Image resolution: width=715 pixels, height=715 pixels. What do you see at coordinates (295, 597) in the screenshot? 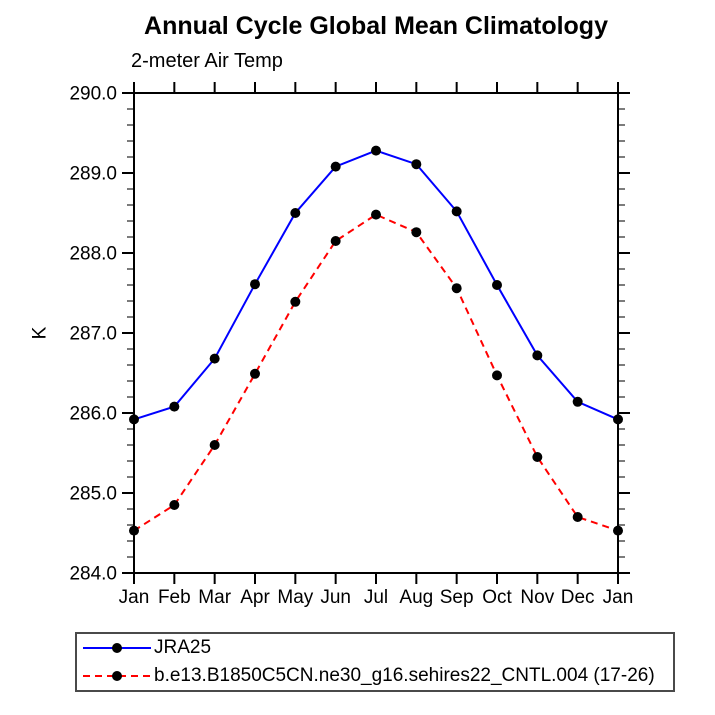
I see `x-tick-label: May` at bounding box center [295, 597].